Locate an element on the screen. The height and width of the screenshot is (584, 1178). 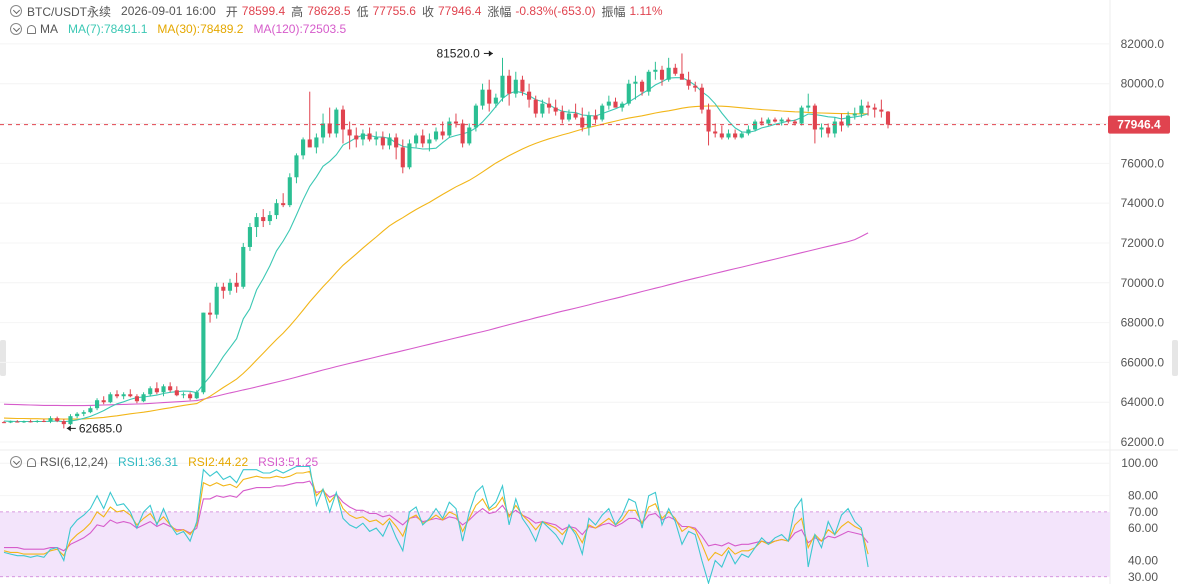
rsi-tick-label: 80.00 is located at coordinates (1143, 496).